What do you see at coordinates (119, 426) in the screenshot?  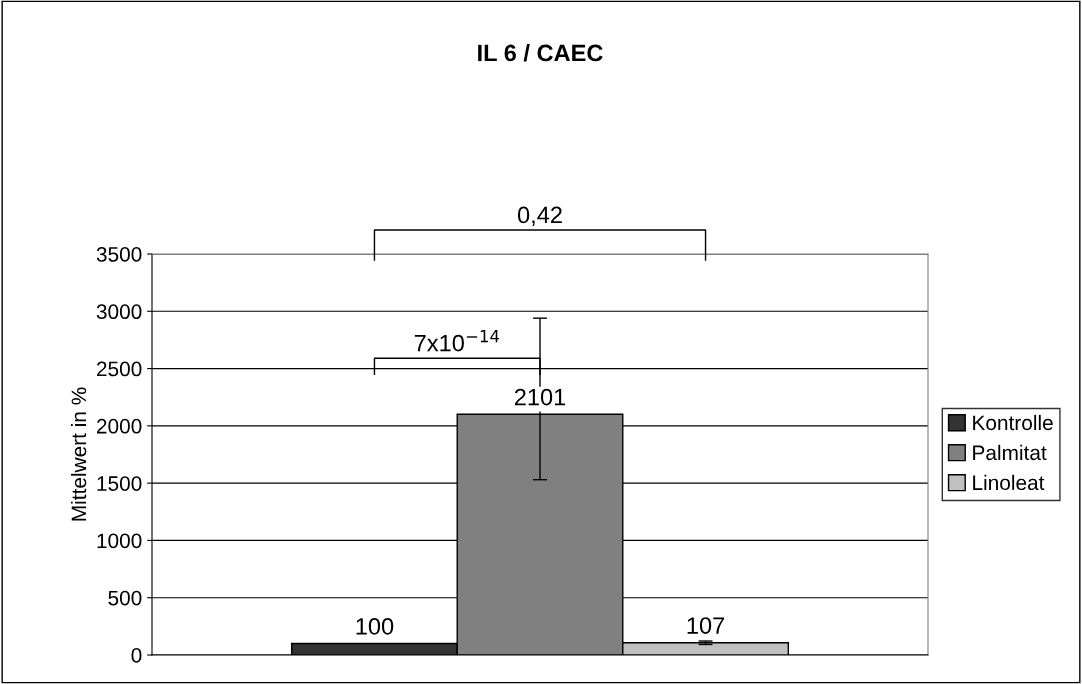 I see `y-tick-label: 2000` at bounding box center [119, 426].